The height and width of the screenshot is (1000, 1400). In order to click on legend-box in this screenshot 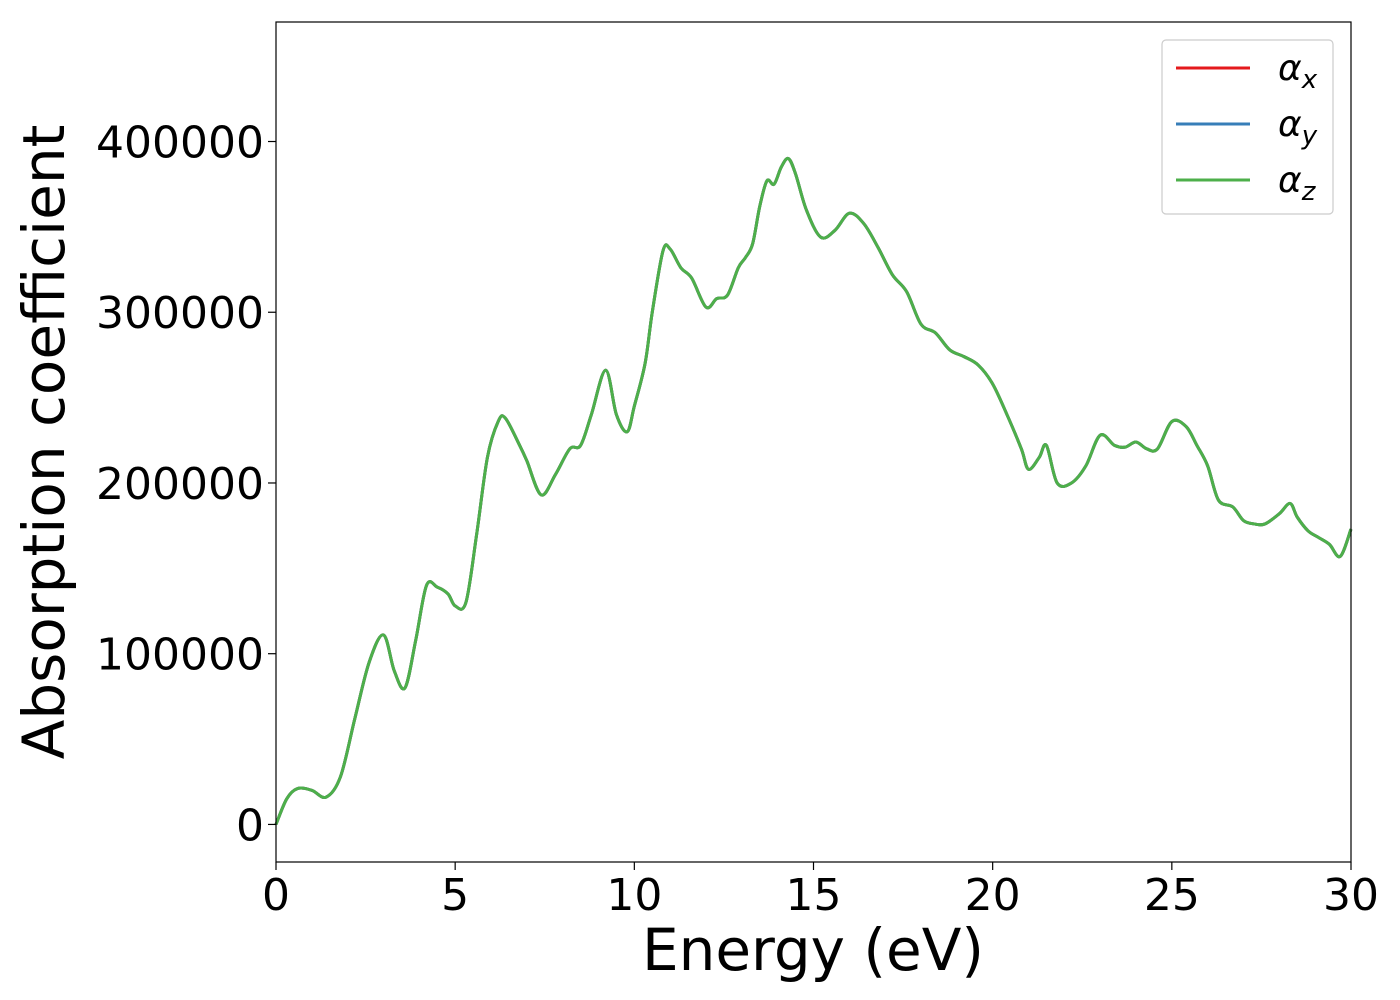, I will do `click(1247, 127)`.